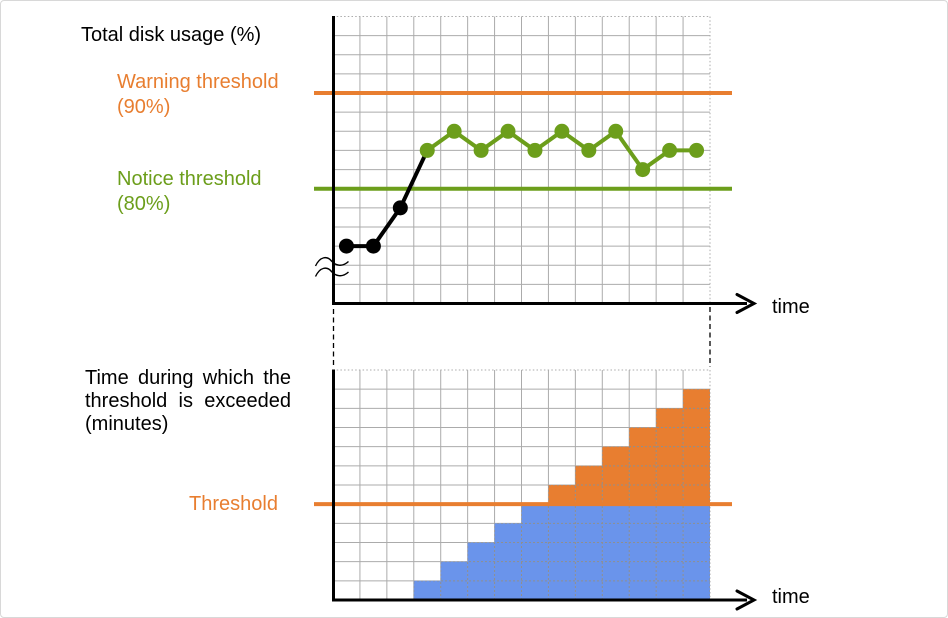  Describe the element at coordinates (331, 266) in the screenshot. I see `y-axis-break-squiggle` at that location.